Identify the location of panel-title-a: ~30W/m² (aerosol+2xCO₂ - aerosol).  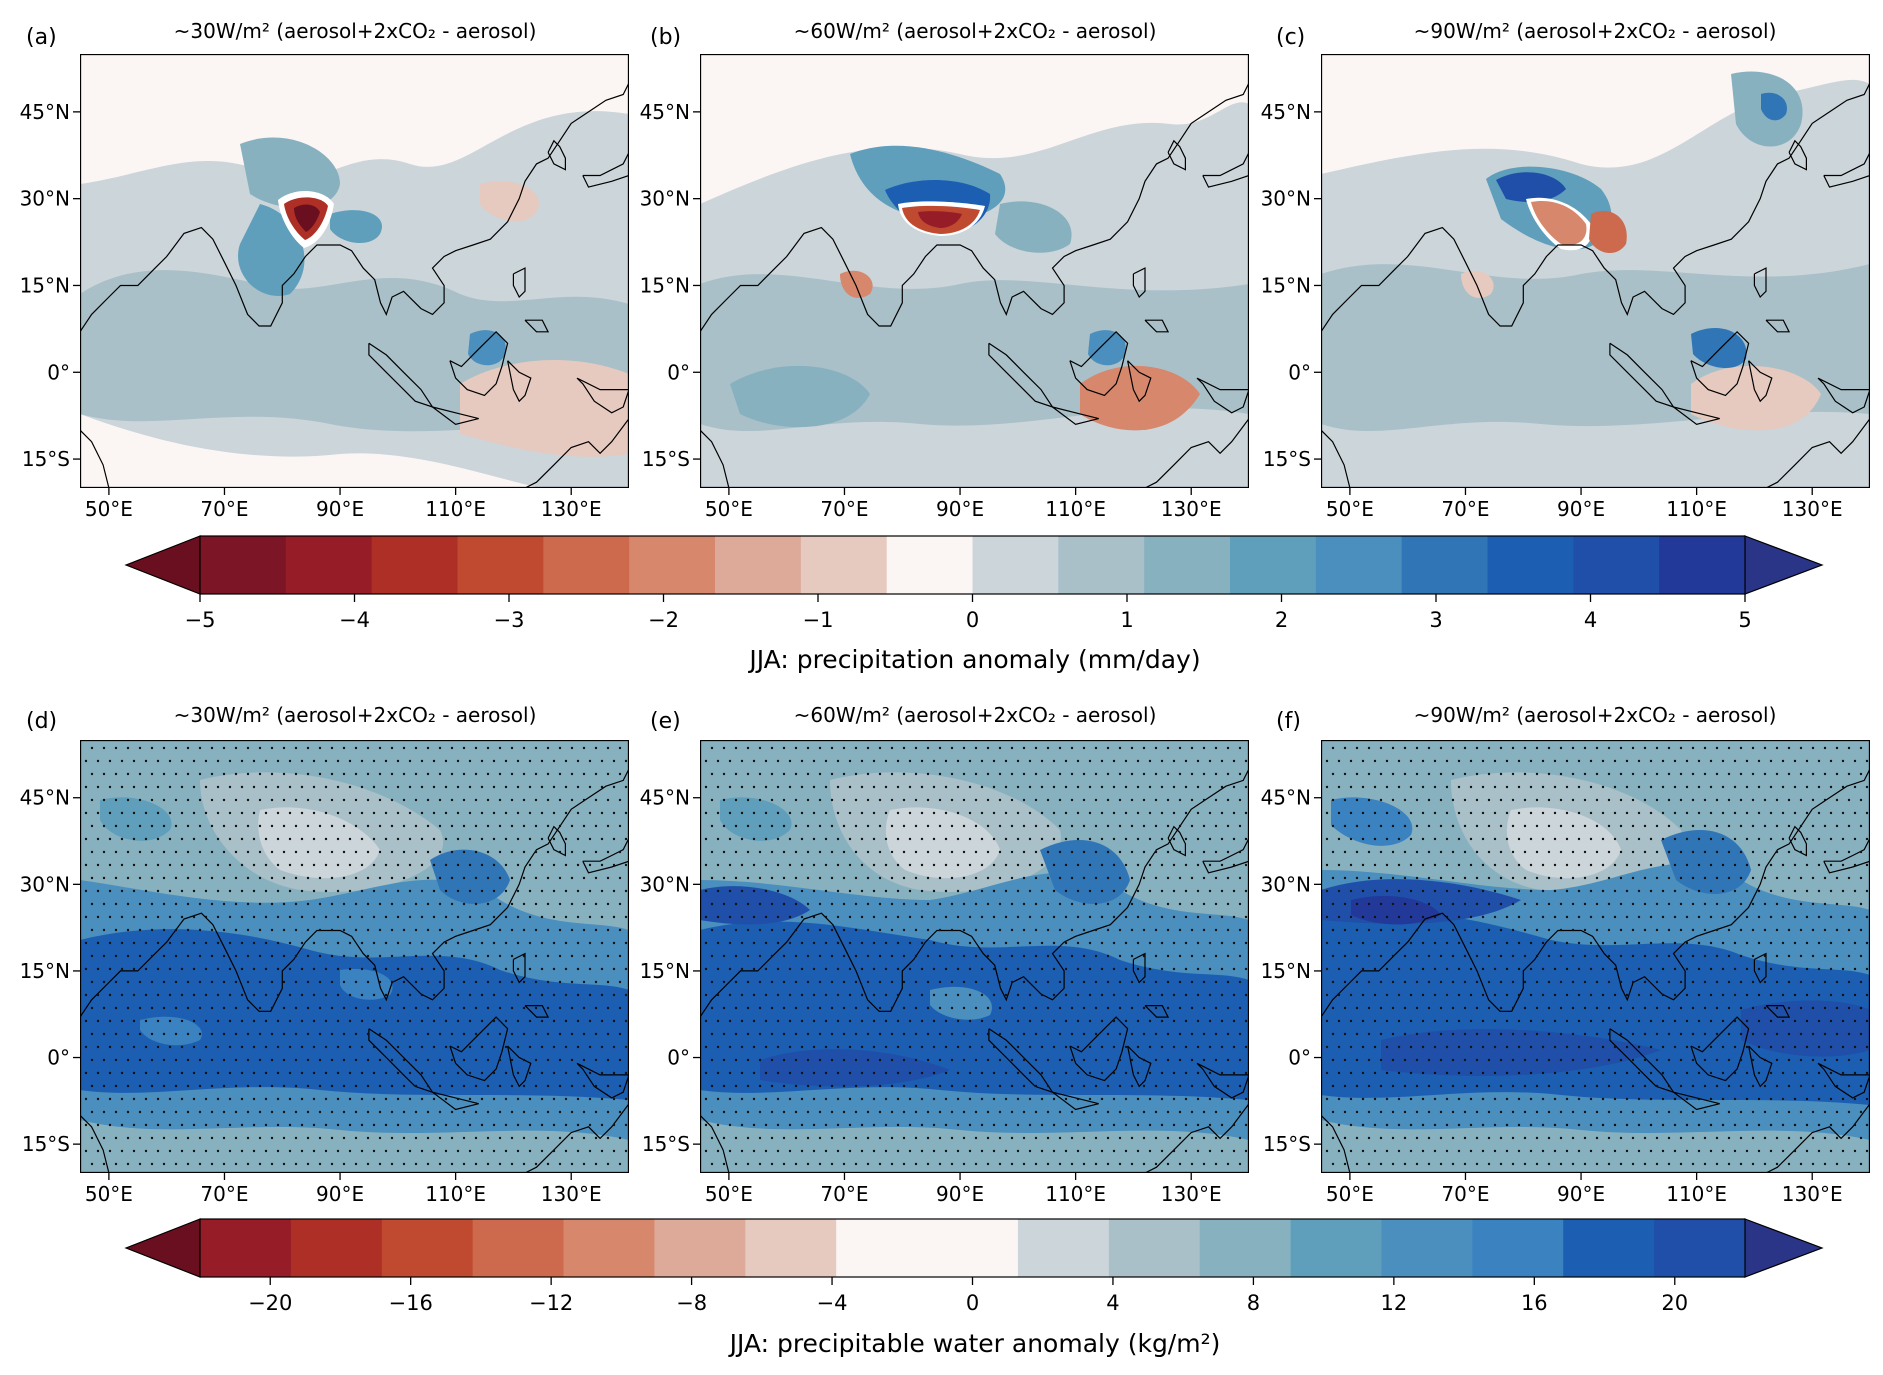
(355, 31).